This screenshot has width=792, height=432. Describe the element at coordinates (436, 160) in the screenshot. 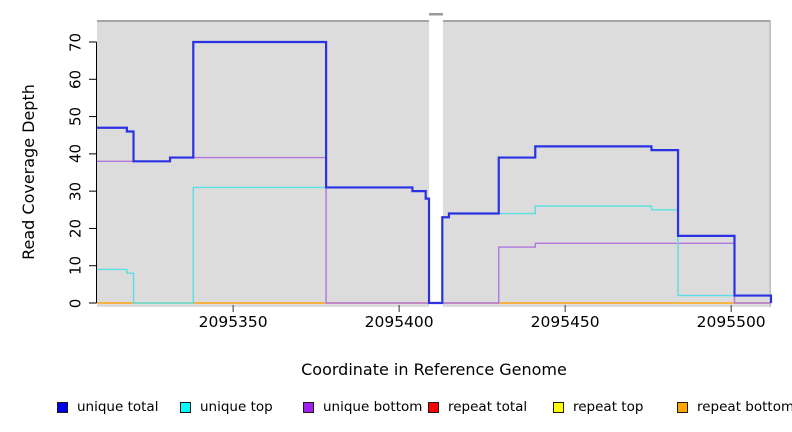

I see `masked-gap-region` at that location.